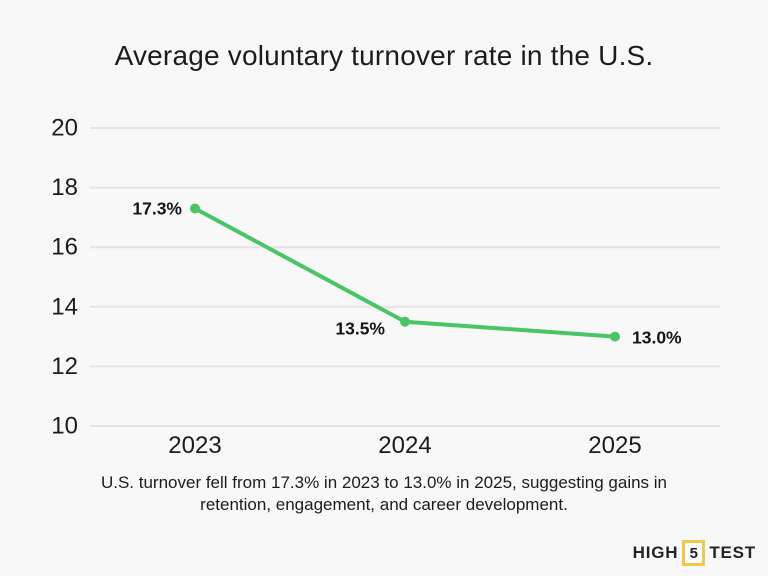 The height and width of the screenshot is (576, 768). Describe the element at coordinates (732, 552) in the screenshot. I see `logo-word-right: TEST` at that location.